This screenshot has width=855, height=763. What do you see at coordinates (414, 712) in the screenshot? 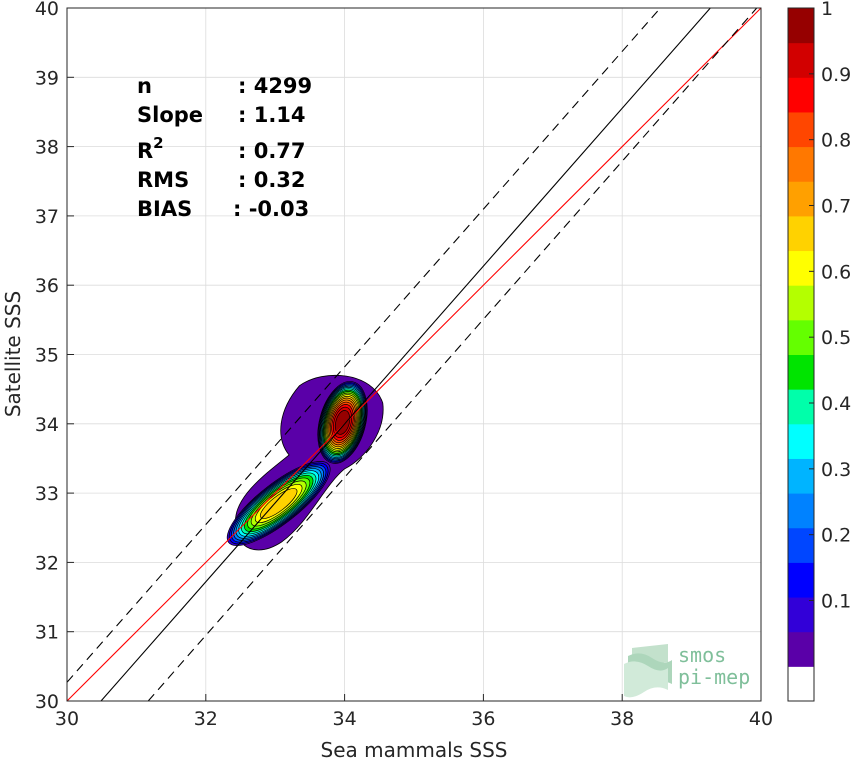
I see `x-axis-ticks: 30 32 34 36 38 40` at bounding box center [414, 712].